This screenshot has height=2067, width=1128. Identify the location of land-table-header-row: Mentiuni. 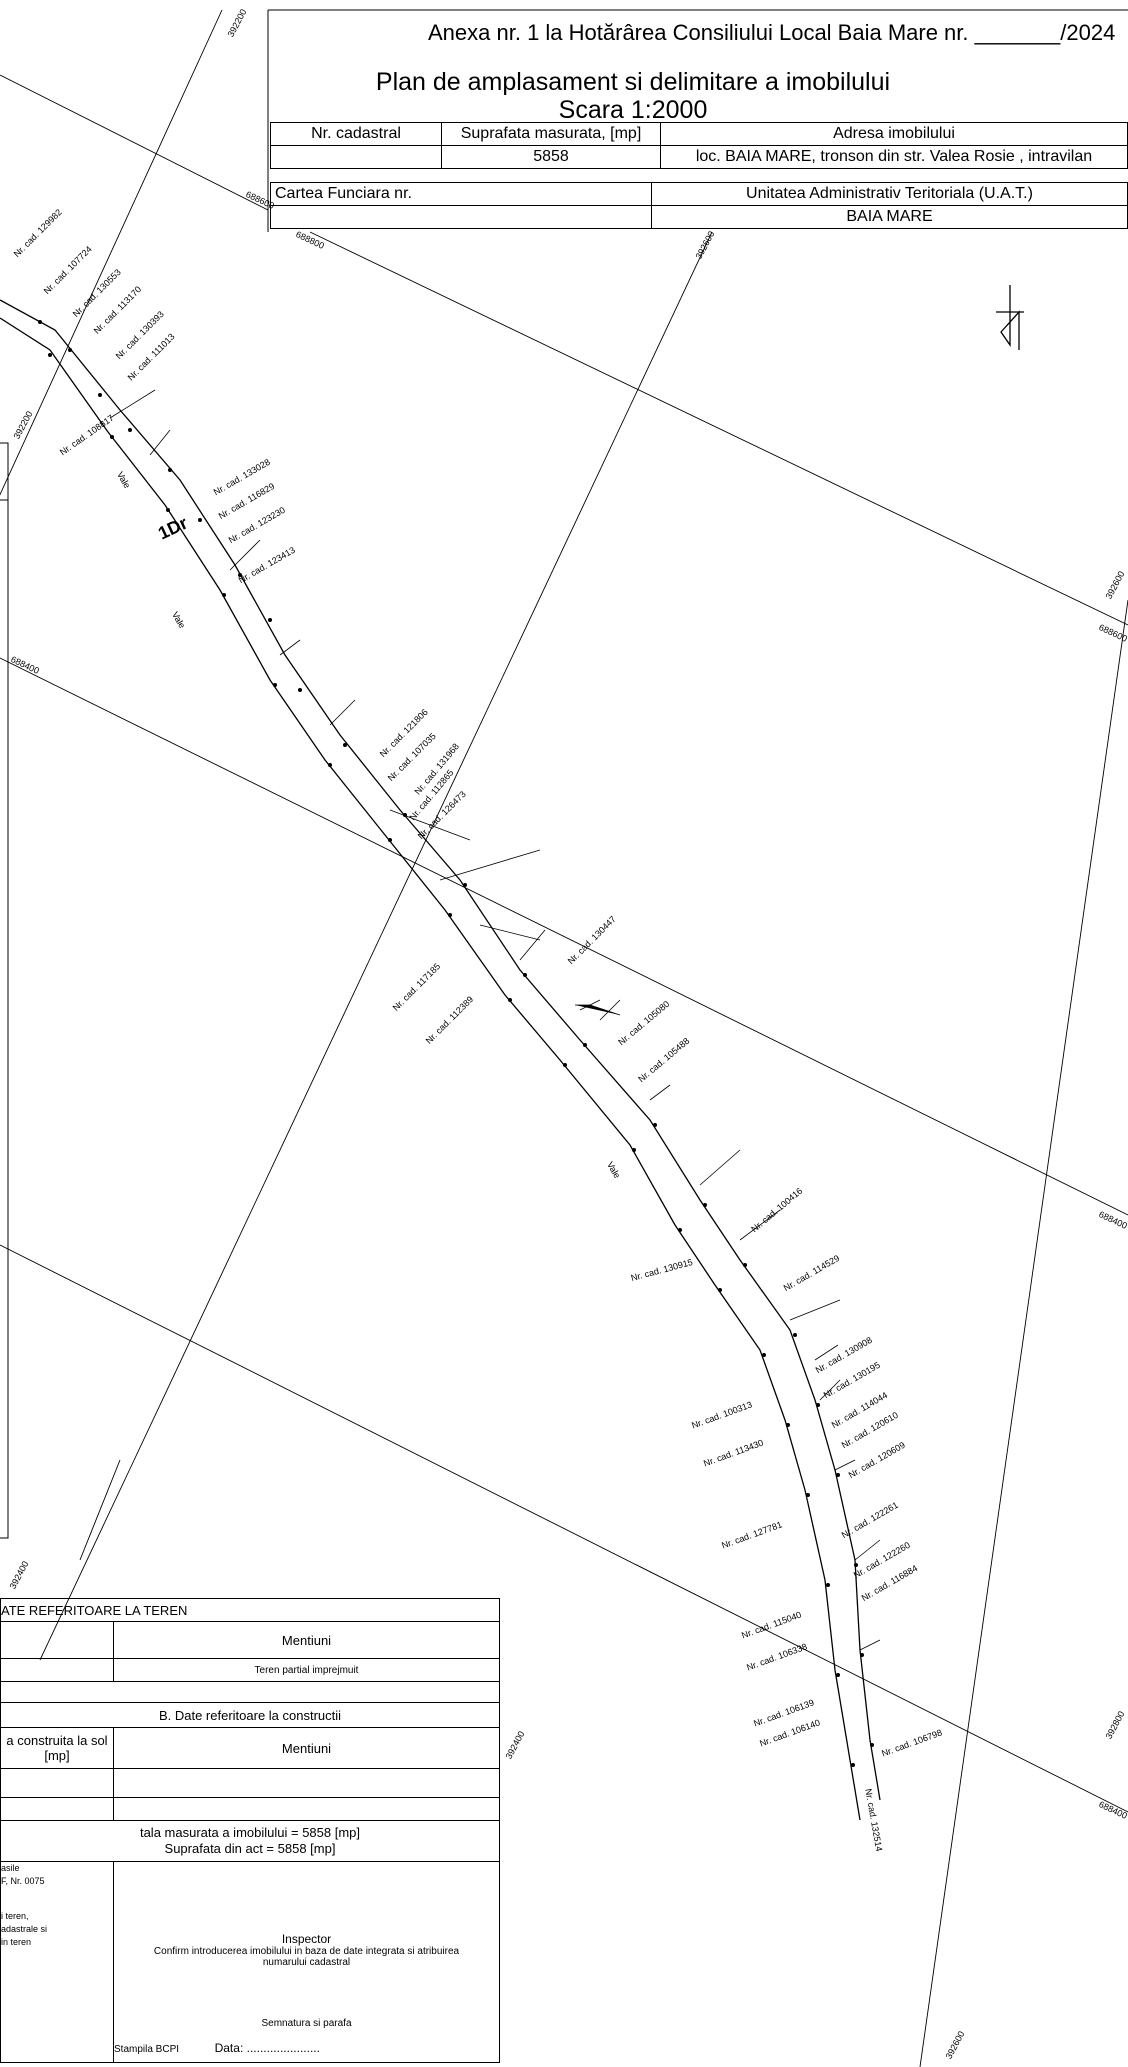
(250, 1640).